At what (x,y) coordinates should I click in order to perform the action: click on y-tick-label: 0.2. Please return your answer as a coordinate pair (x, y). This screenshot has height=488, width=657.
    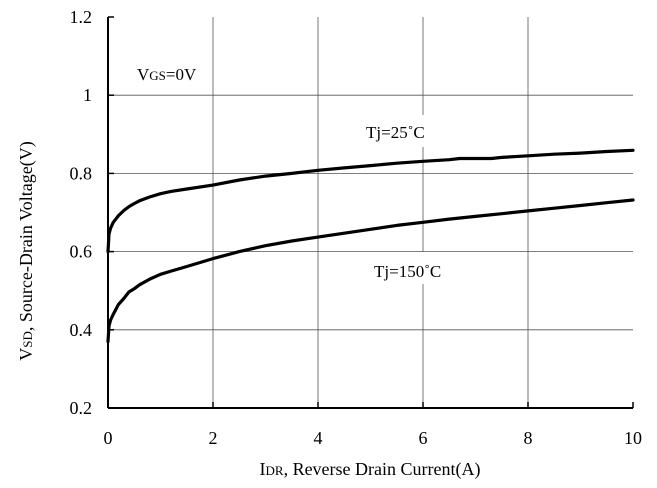
    Looking at the image, I should click on (81, 408).